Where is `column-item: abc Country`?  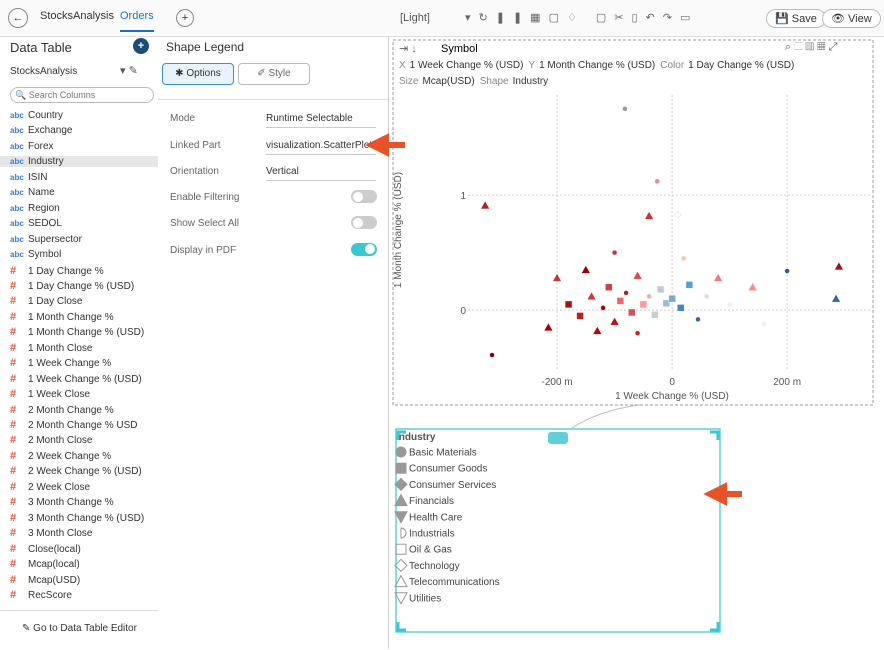
column-item: abc Country is located at coordinates (36, 115).